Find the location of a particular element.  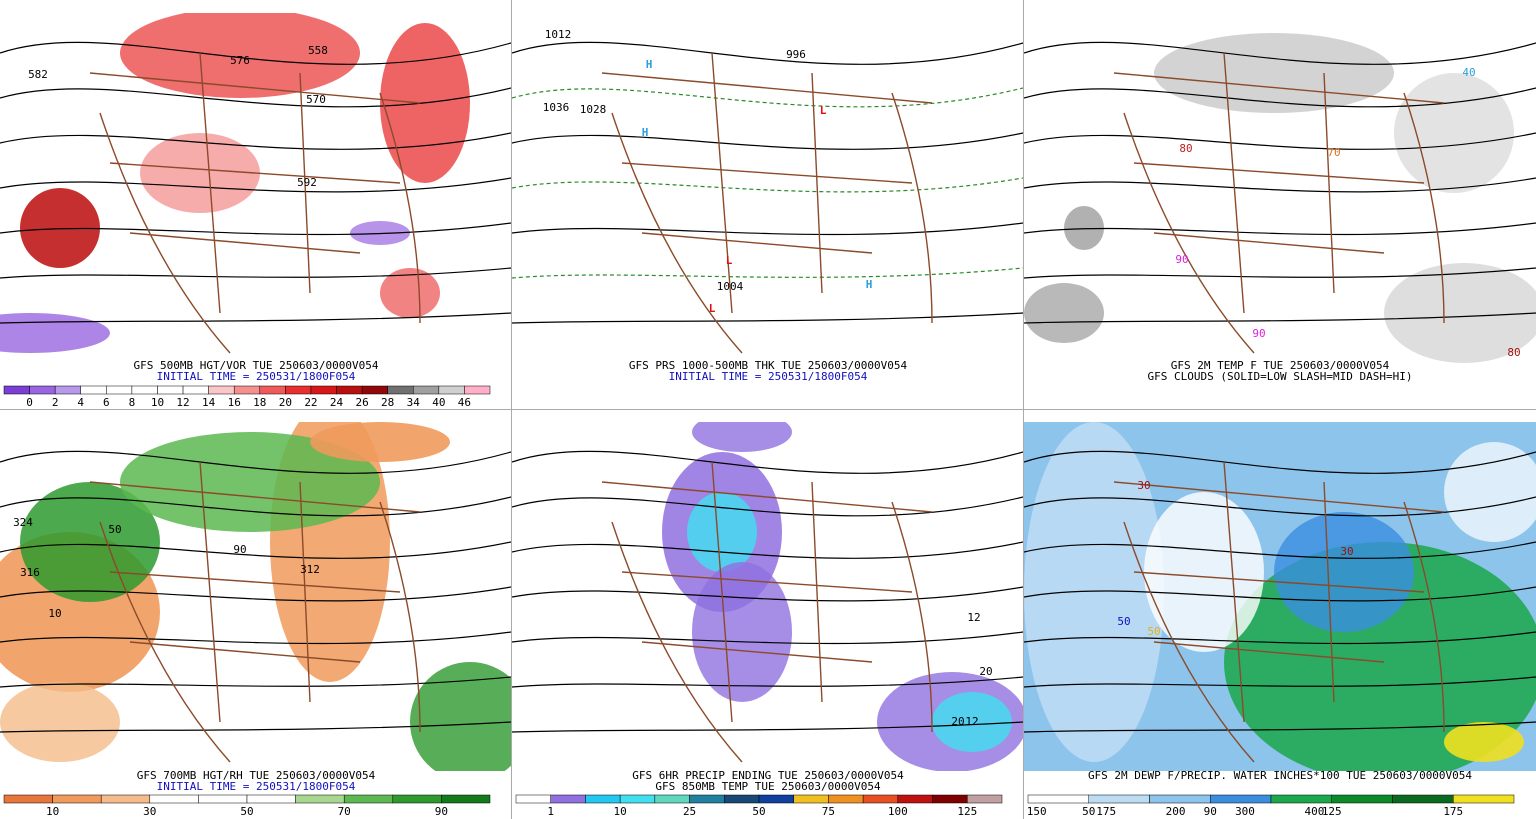

map-caption: GFS 500MB HGT/VOR TUE 250603/0000V054 is located at coordinates (255, 365).